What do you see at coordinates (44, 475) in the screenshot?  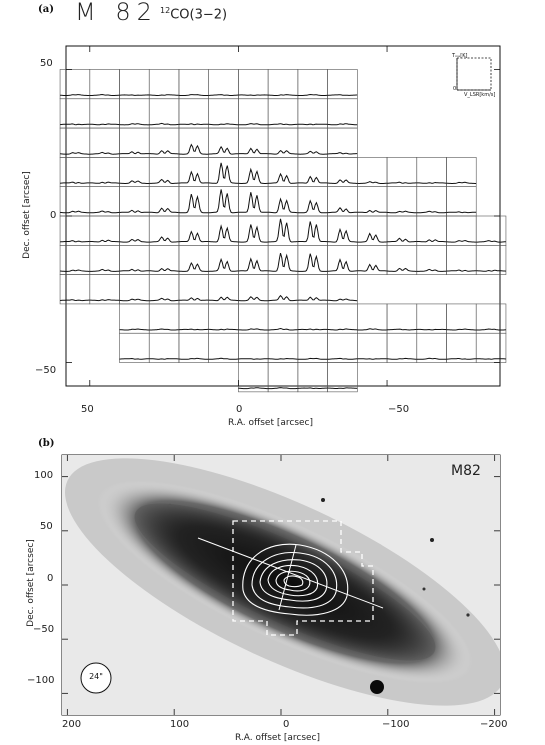 I see `b-ytick-100: 100` at bounding box center [44, 475].